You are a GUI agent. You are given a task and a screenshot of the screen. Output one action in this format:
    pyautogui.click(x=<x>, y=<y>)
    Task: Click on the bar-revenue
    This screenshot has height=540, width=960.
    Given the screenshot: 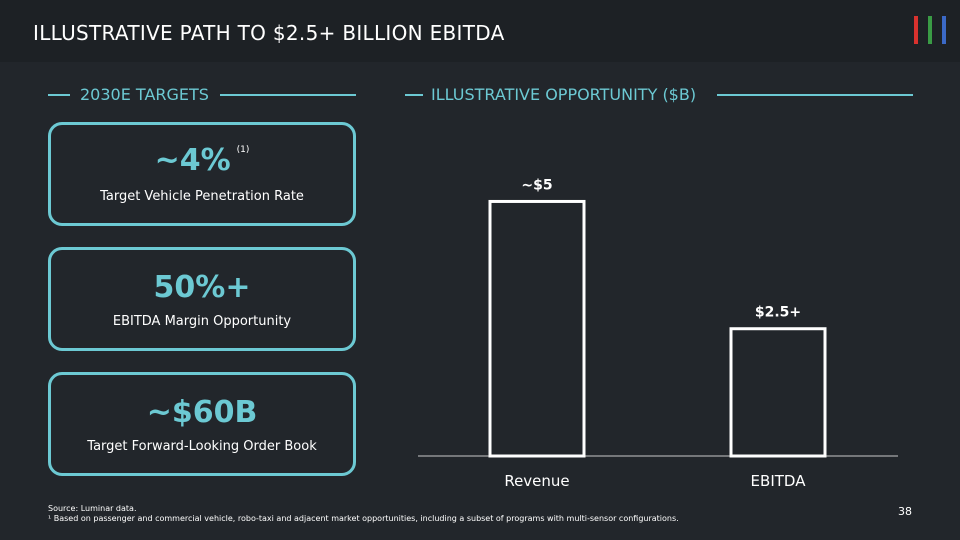 What is the action you would take?
    pyautogui.click(x=537, y=328)
    